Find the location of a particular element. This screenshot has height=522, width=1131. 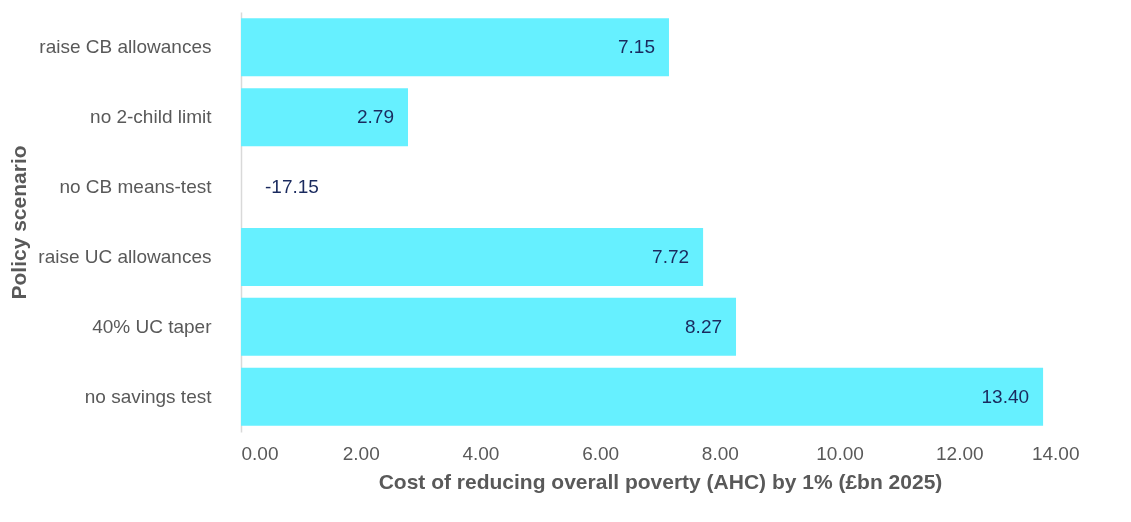

text: -17.15 is located at coordinates (292, 187).